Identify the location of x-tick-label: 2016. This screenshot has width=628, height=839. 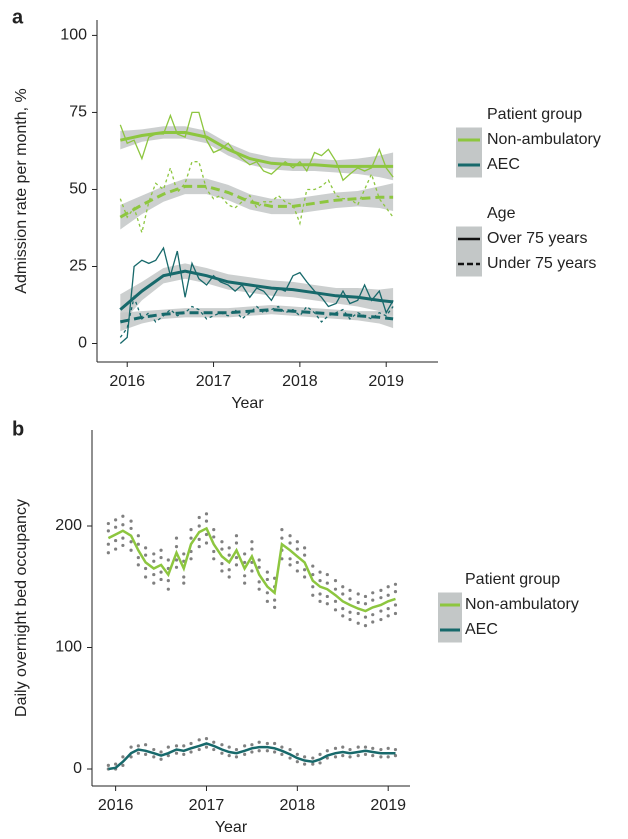
(116, 805).